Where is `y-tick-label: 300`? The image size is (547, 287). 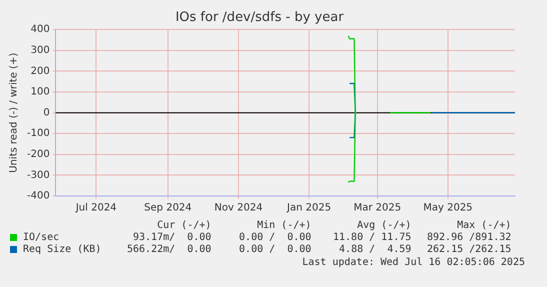
y-tick-label: 300 is located at coordinates (40, 50).